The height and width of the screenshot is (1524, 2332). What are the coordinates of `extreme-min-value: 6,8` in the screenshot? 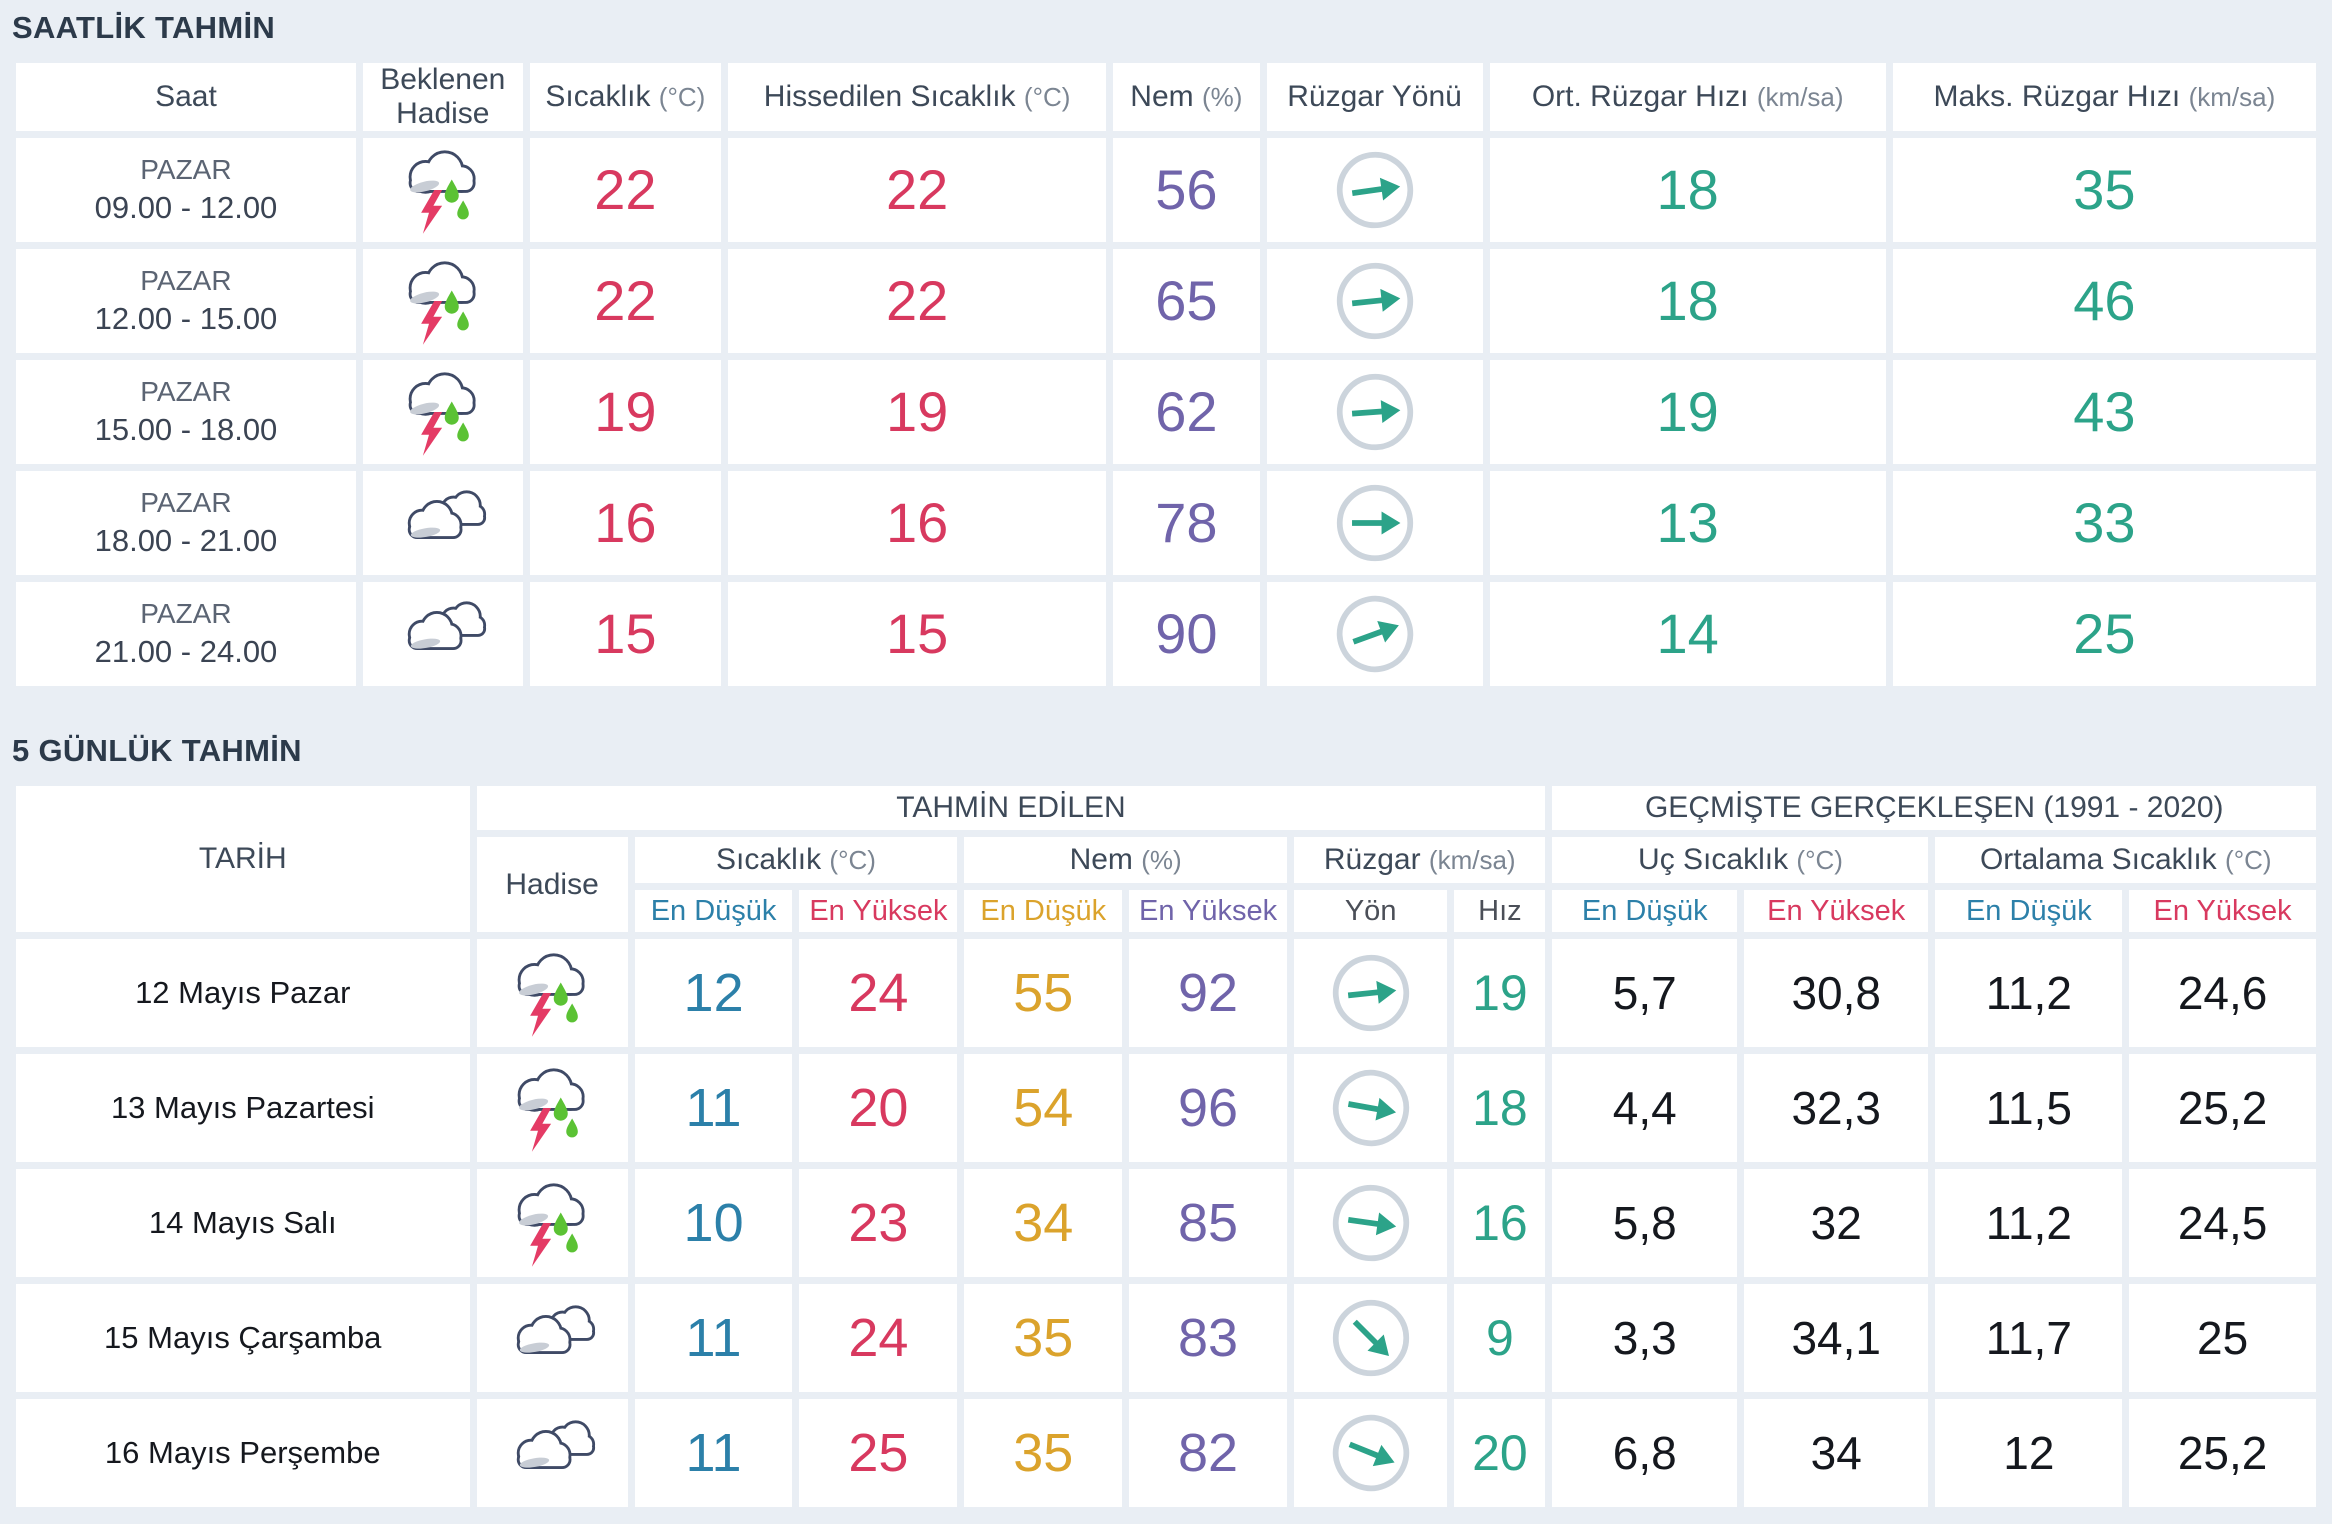 It's located at (1644, 1453).